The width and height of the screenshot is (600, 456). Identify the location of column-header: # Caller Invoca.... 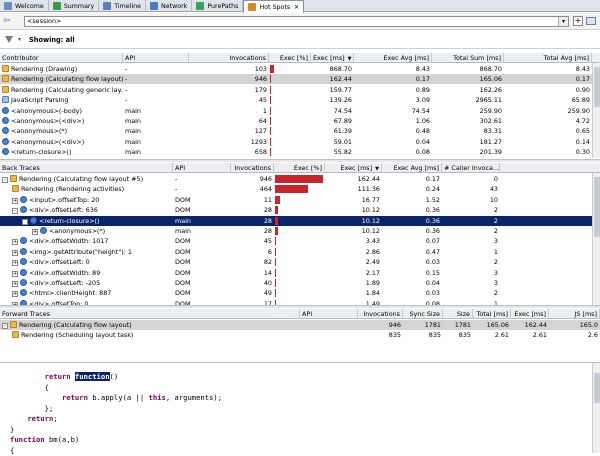
(471, 168).